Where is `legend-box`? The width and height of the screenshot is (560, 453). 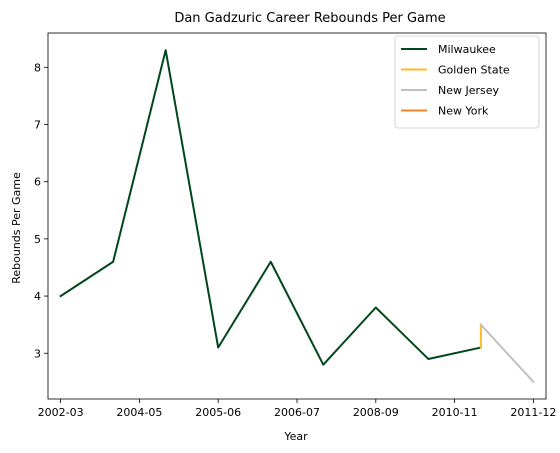
legend-box is located at coordinates (467, 82).